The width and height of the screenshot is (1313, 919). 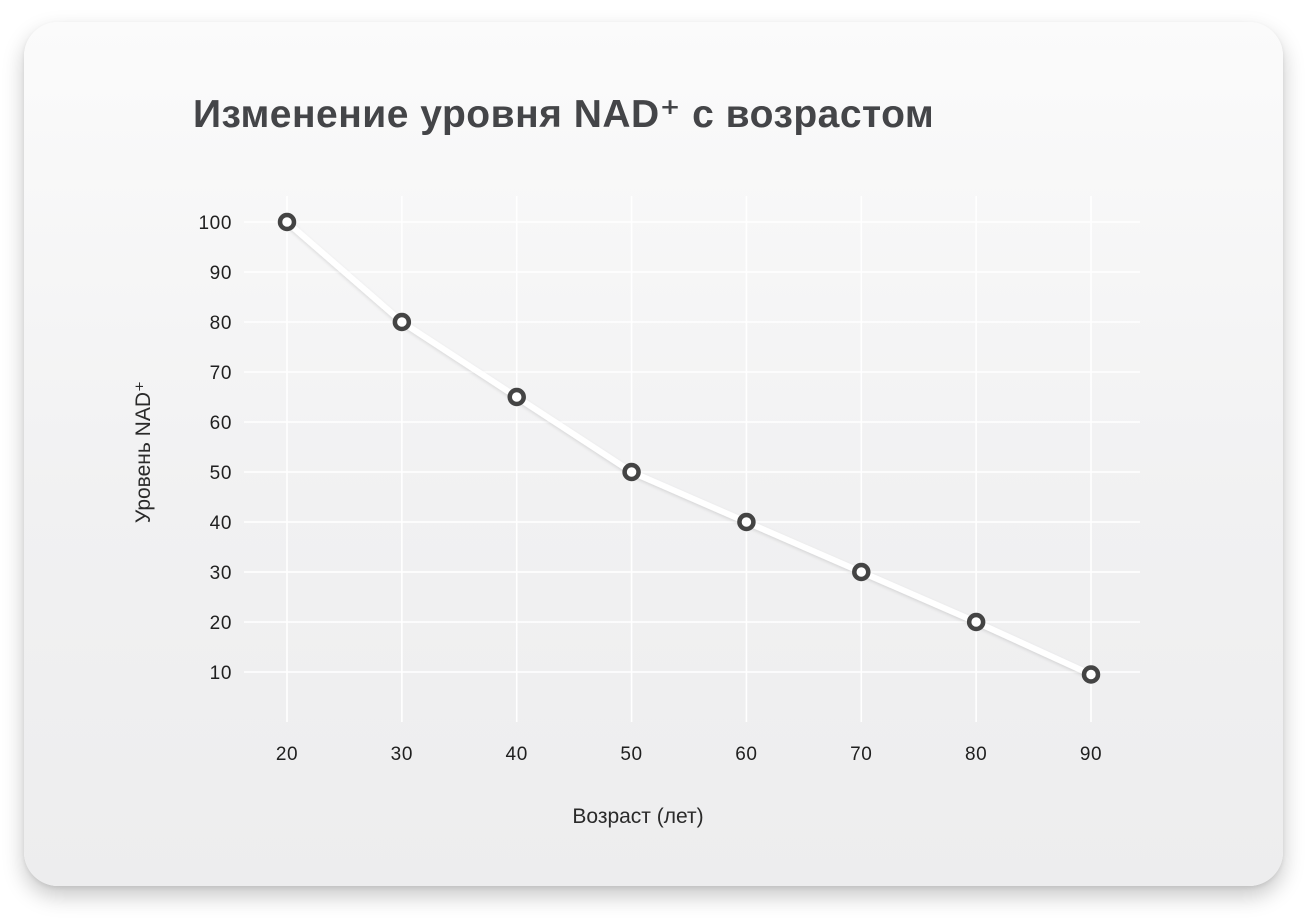 What do you see at coordinates (221, 623) in the screenshot?
I see `y-tick-label: 20` at bounding box center [221, 623].